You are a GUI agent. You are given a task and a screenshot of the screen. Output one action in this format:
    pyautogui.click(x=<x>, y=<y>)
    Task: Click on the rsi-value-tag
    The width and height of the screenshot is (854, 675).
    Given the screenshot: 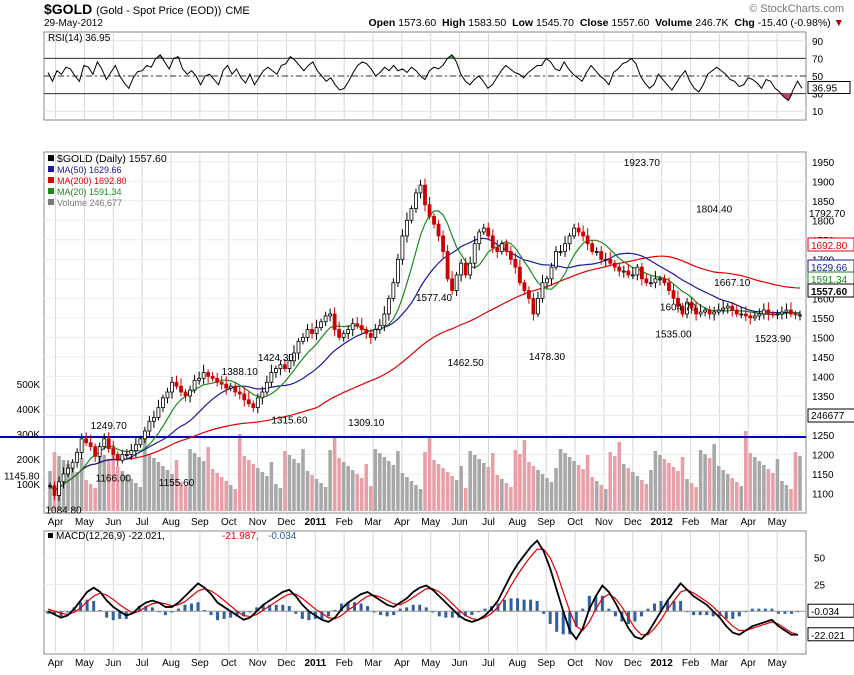 What is the action you would take?
    pyautogui.click(x=829, y=87)
    